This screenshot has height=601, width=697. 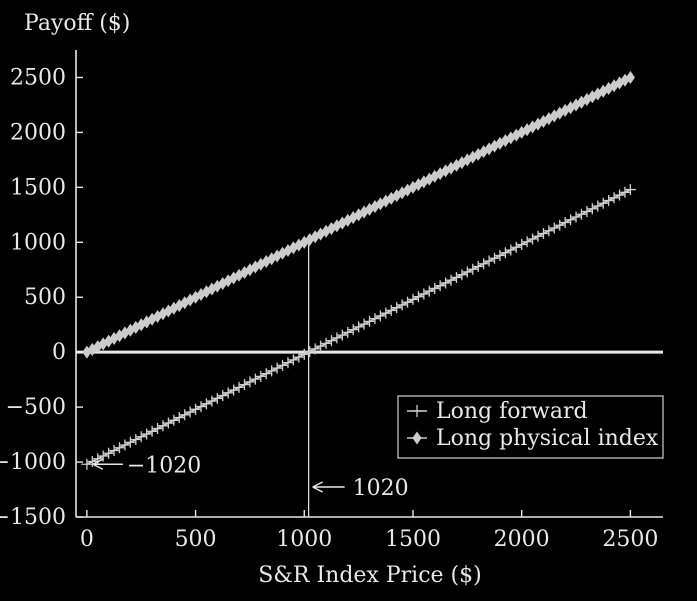 What do you see at coordinates (164, 465) in the screenshot?
I see `annotation-label: −1020` at bounding box center [164, 465].